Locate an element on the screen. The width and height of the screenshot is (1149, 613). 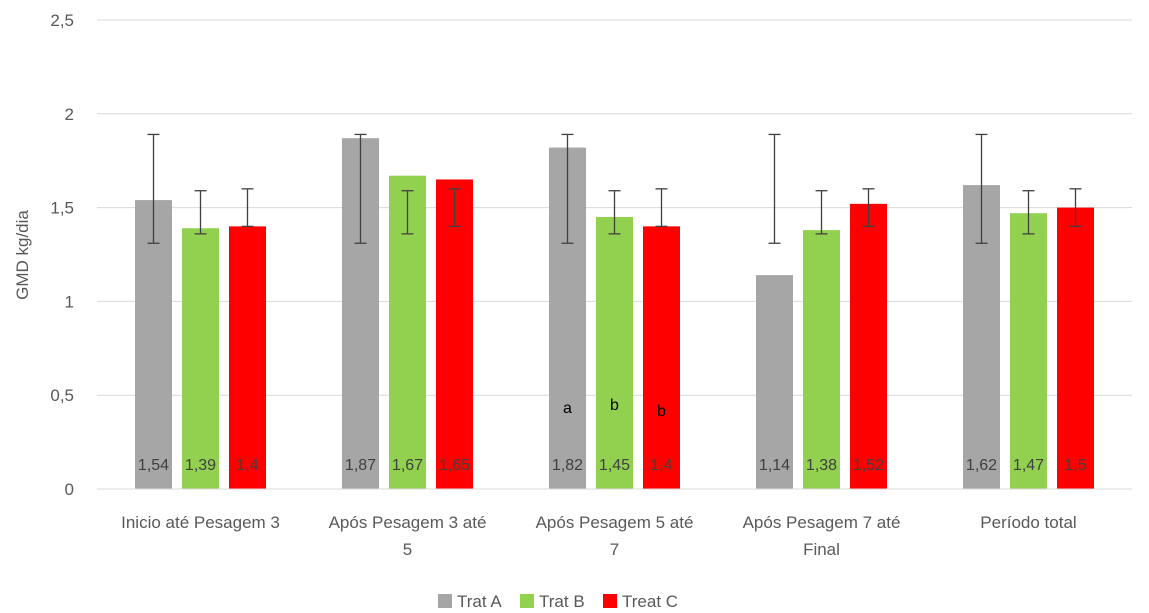
data-label: 1,54 is located at coordinates (153, 465).